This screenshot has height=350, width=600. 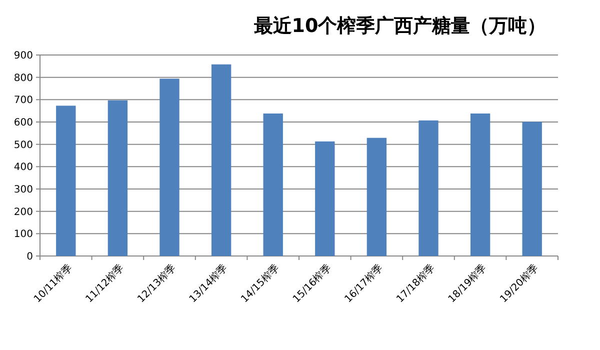 What do you see at coordinates (23, 168) in the screenshot?
I see `y-tick-label: 400` at bounding box center [23, 168].